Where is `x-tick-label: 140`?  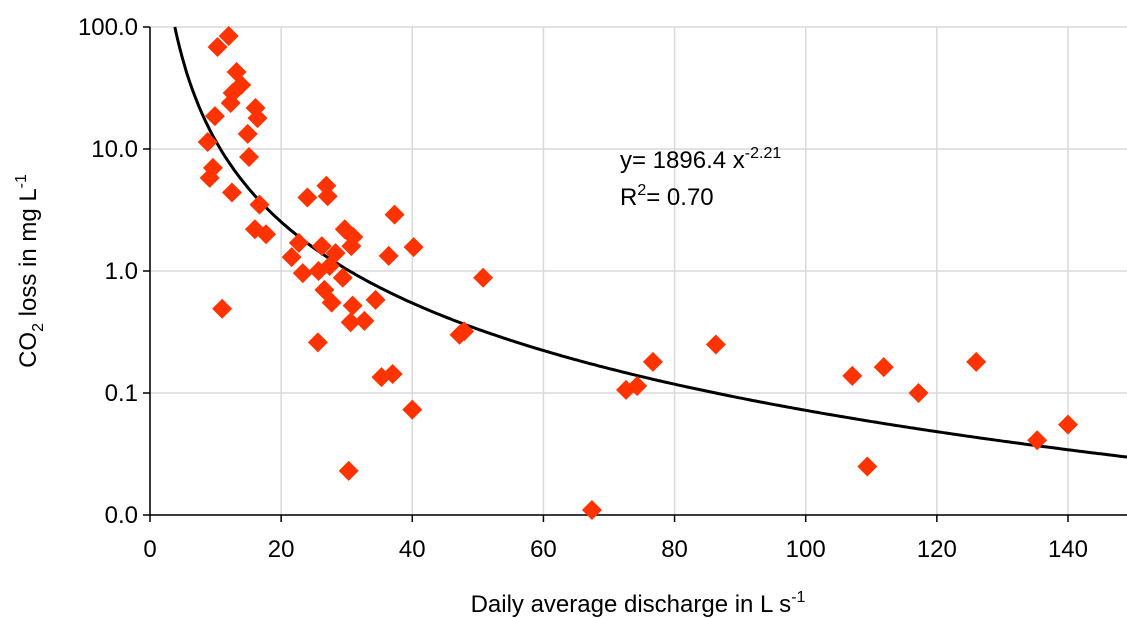 x-tick-label: 140 is located at coordinates (1068, 549).